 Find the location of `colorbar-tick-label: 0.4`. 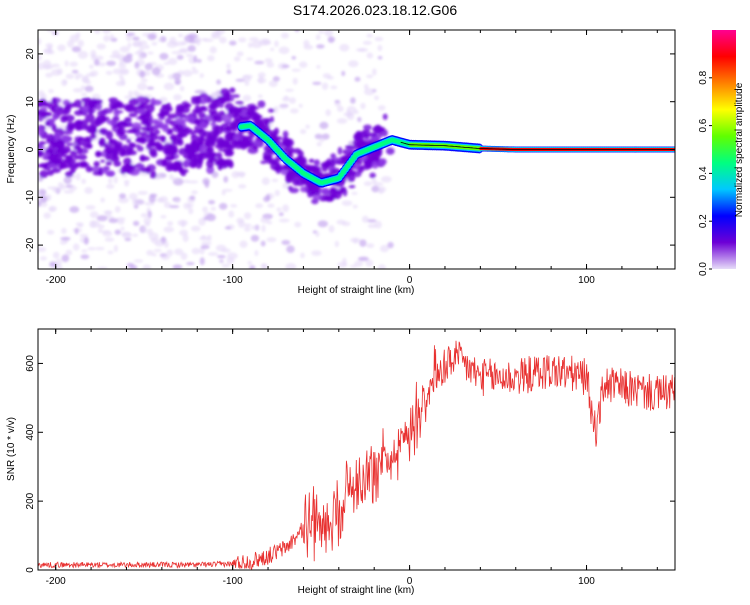

colorbar-tick-label: 0.4 is located at coordinates (703, 173).